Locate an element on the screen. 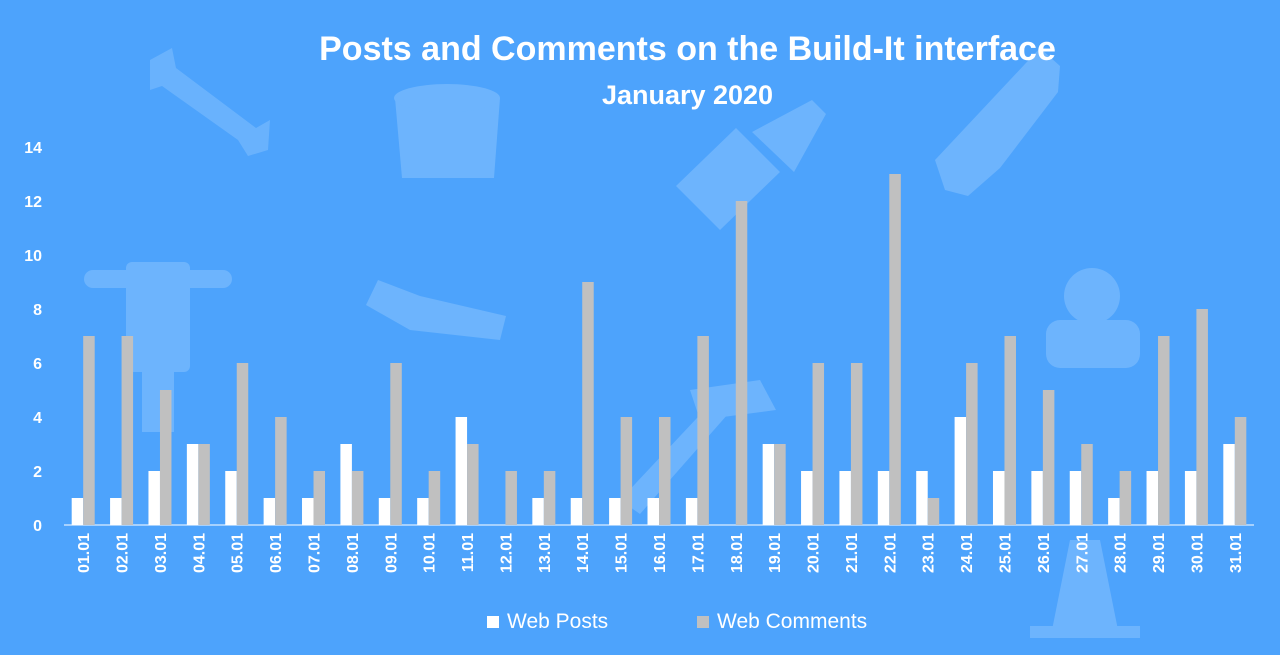  legend-swatch-web-posts is located at coordinates (493, 622).